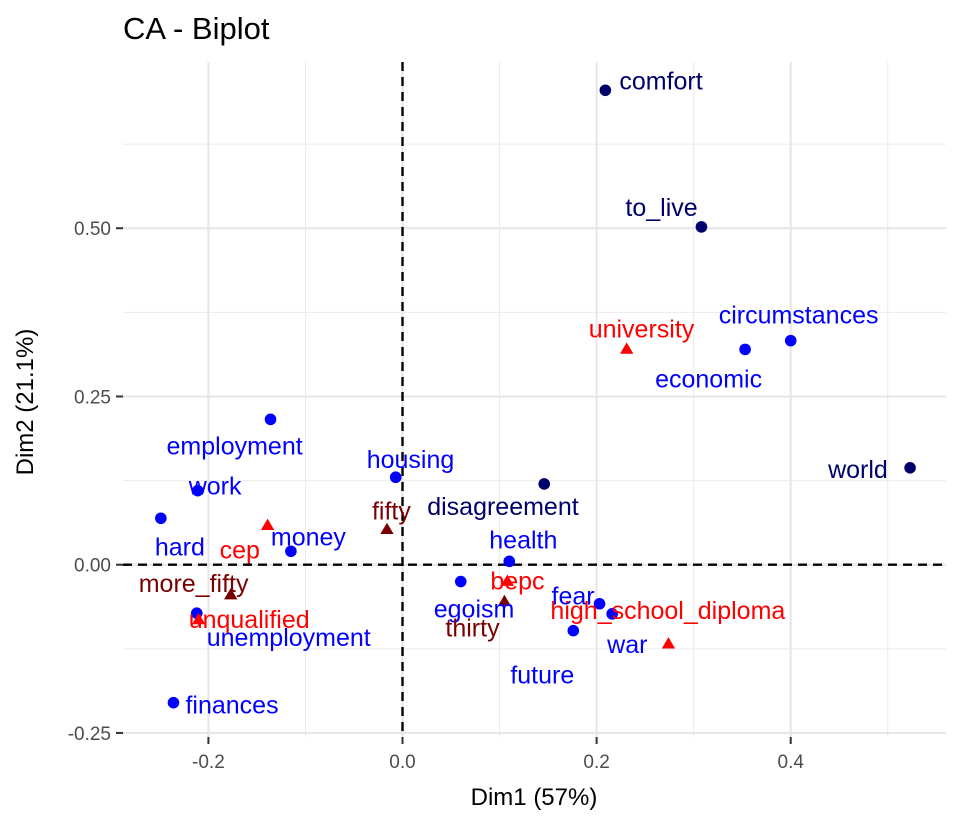 The image size is (960, 825). I want to click on y-tick-label: 0.50, so click(92, 229).